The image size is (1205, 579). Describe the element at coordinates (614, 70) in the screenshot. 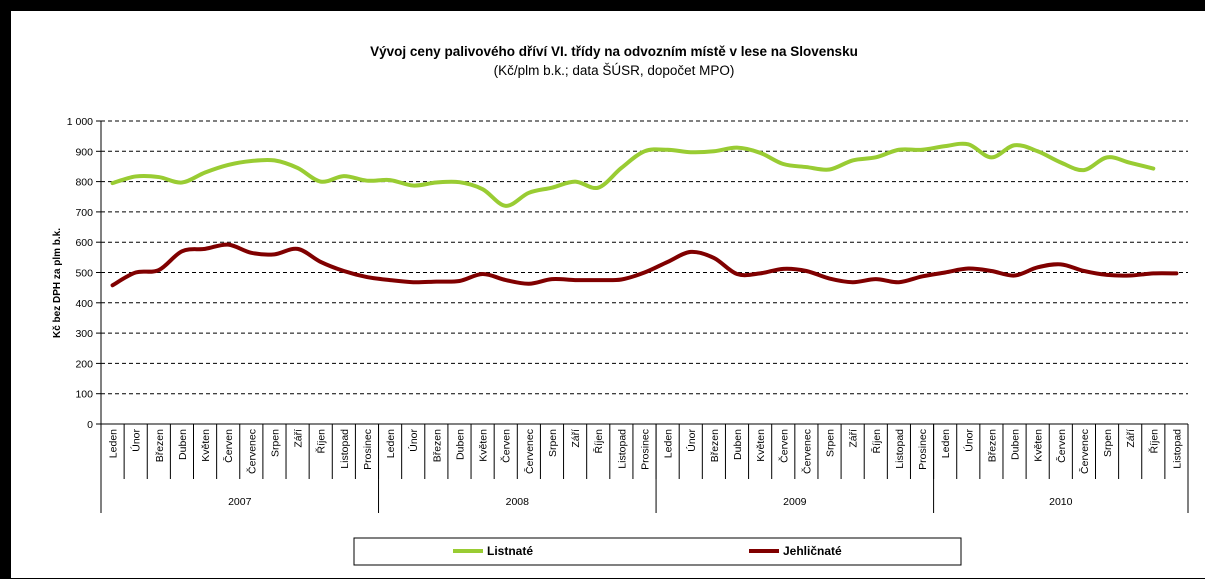

I see `chart-subtitle: (Kč/plm b.k.; data ŠÚSR, dopočet MPO)` at that location.